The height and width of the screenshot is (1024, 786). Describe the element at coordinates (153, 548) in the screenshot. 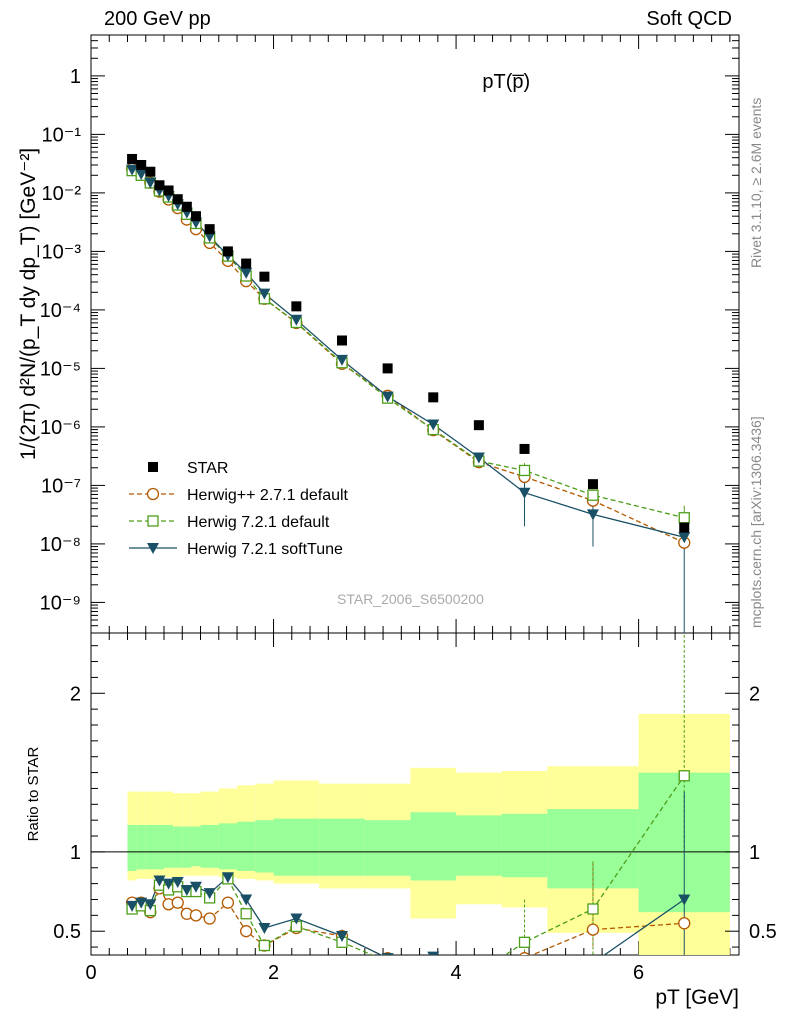

I see `legend-softtune-marker` at that location.